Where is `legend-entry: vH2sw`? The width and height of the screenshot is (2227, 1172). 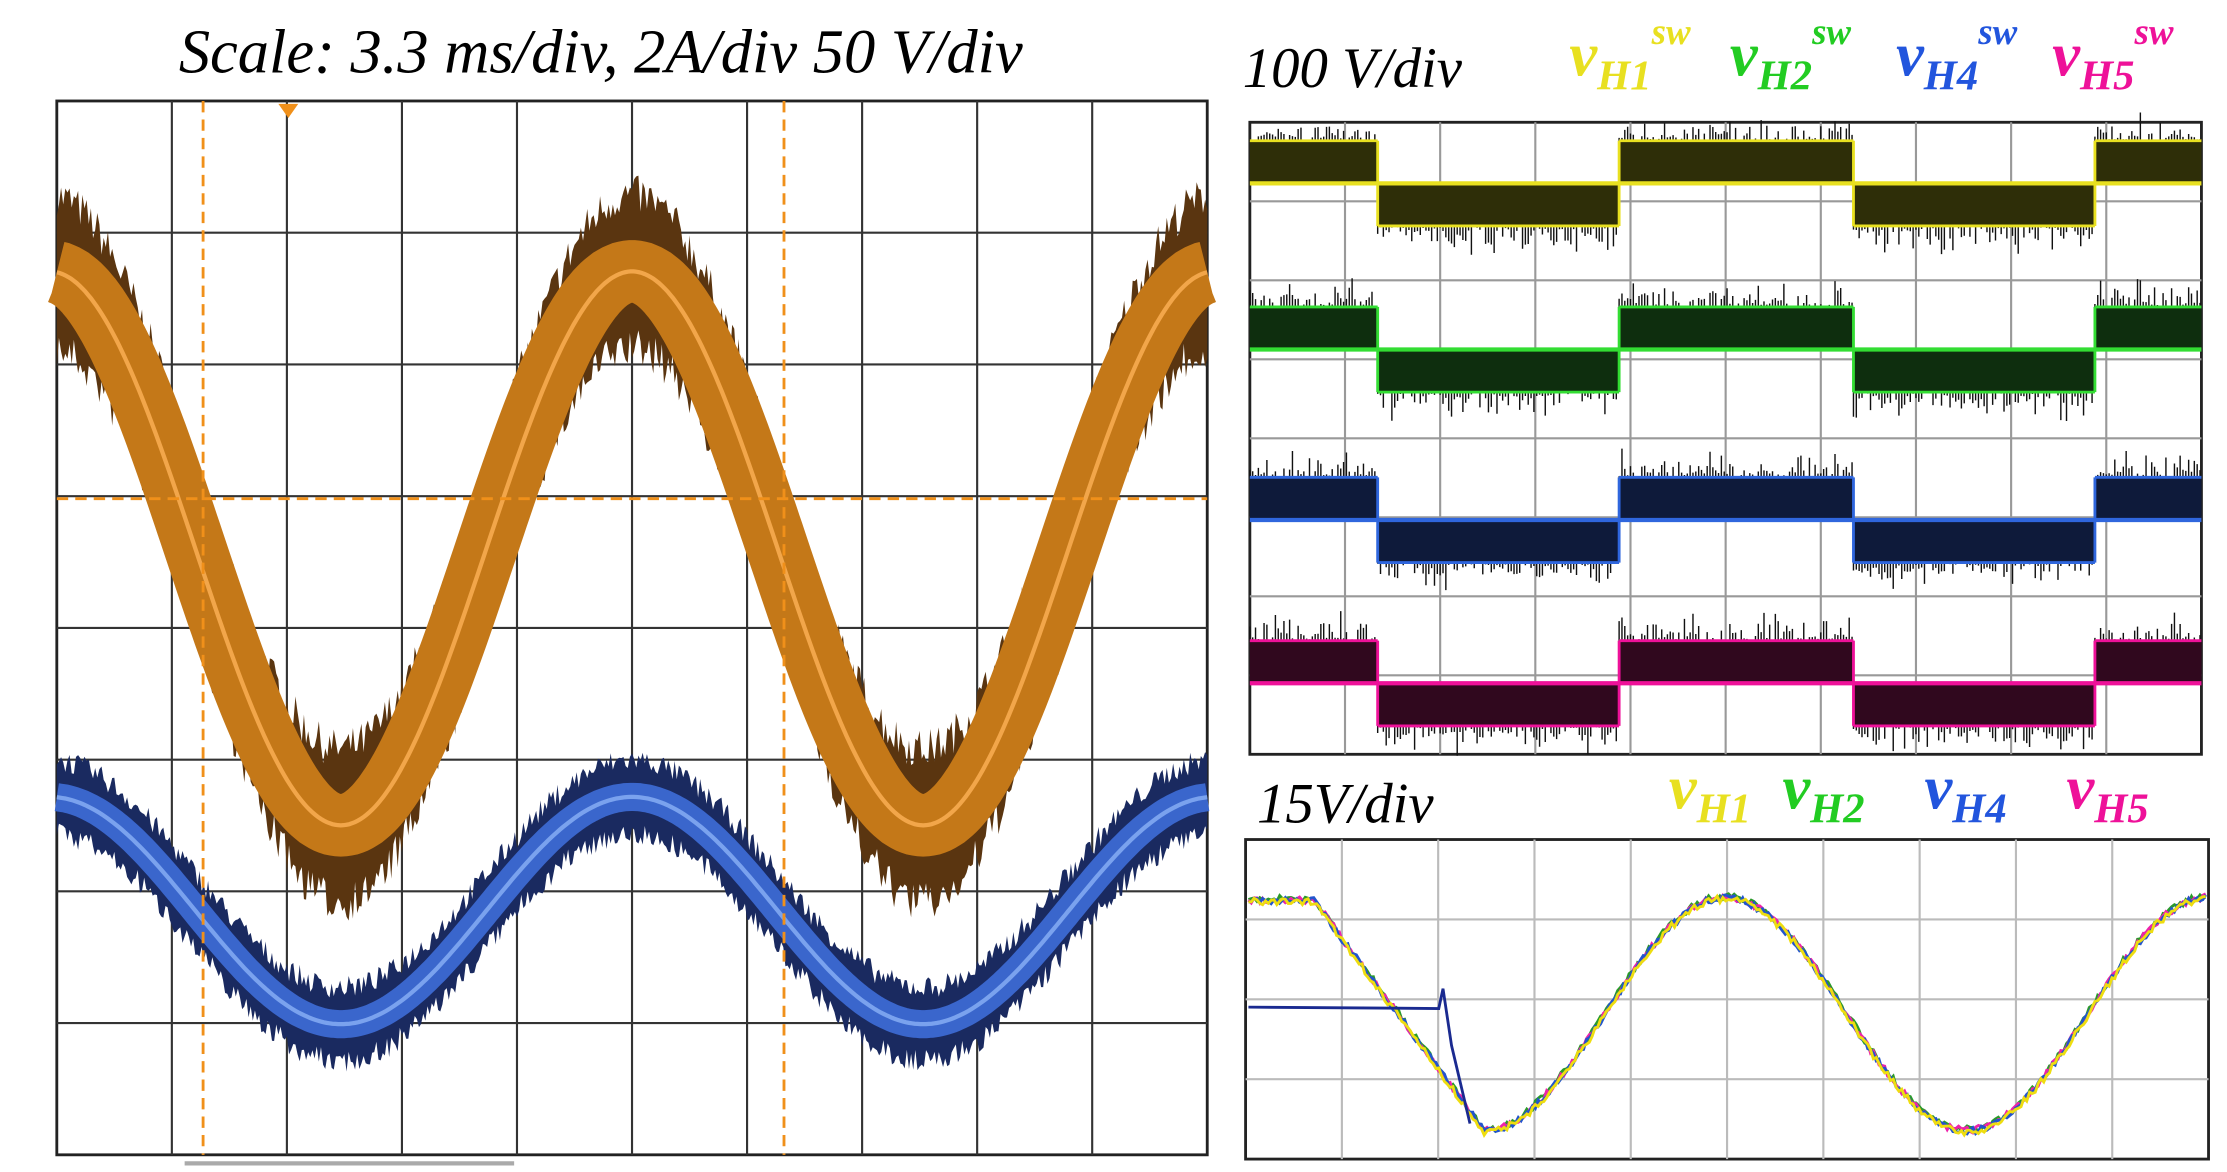 legend-entry: vH2sw is located at coordinates (1791, 55).